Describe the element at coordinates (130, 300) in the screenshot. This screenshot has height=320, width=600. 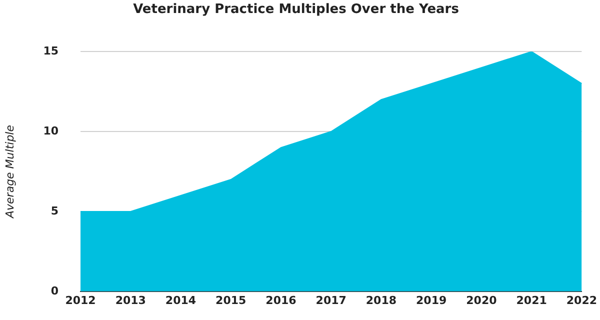
I see `x-tick-label: 2013` at that location.